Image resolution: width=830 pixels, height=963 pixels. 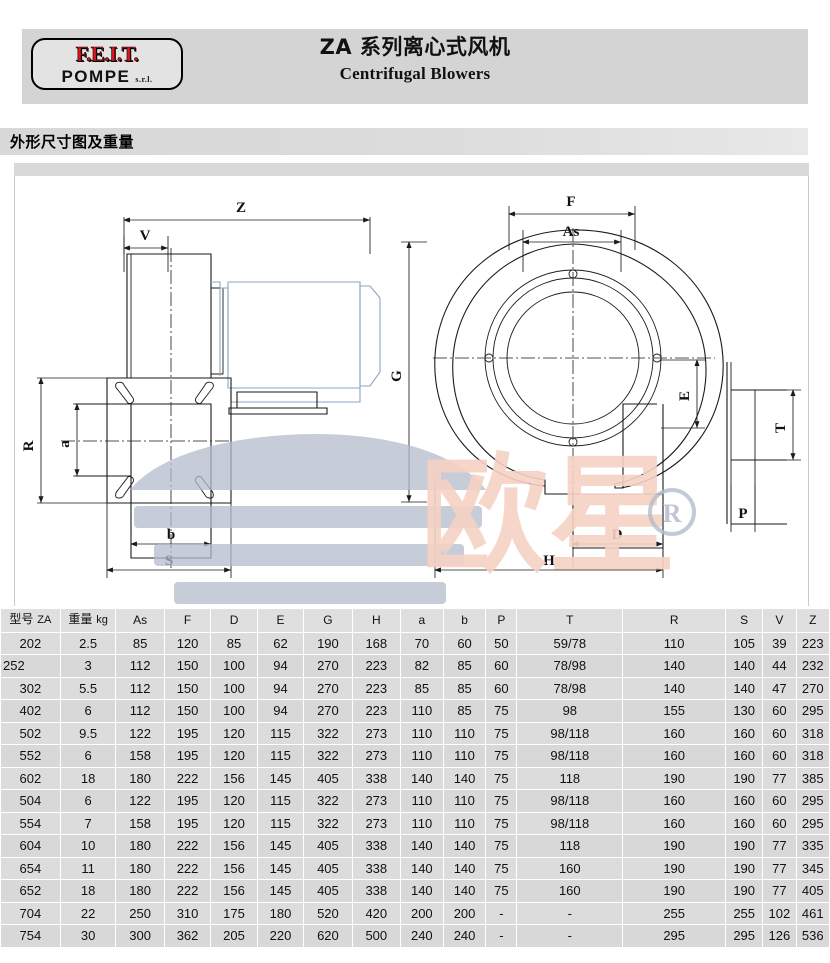 I want to click on cell-f: 362, so click(x=187, y=936).